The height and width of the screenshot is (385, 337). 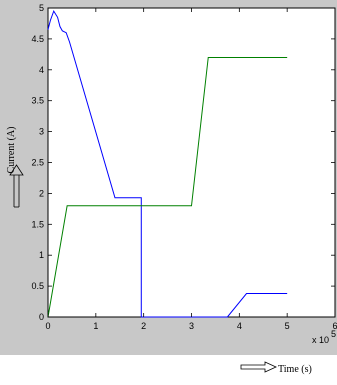 What do you see at coordinates (37, 286) in the screenshot?
I see `y-tick-label: 0.5` at bounding box center [37, 286].